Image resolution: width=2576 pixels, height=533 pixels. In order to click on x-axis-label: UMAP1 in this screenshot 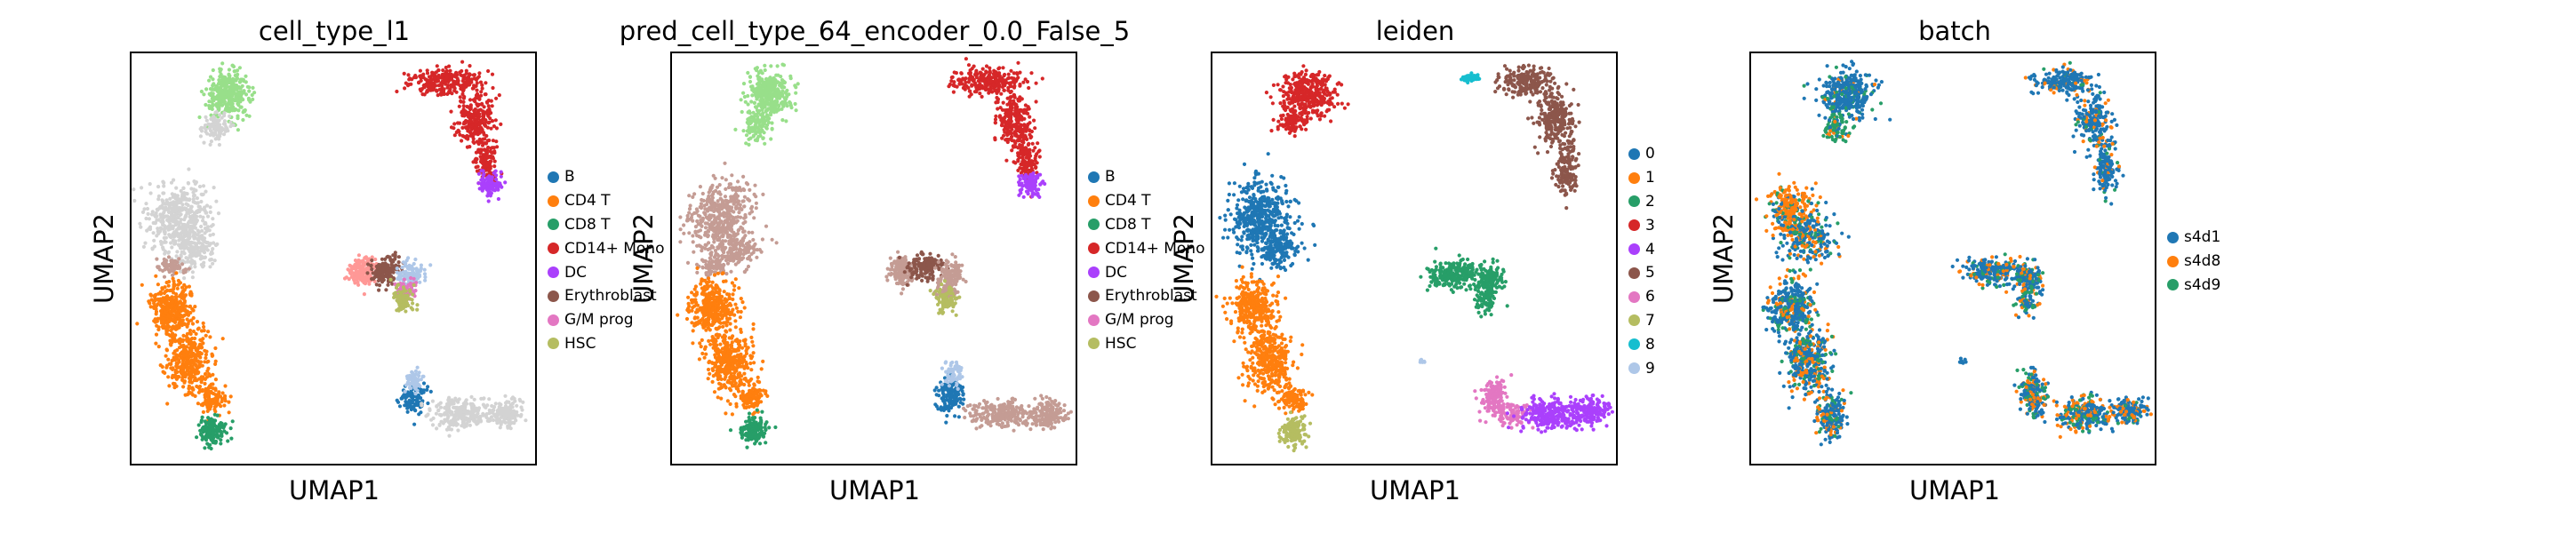, I will do `click(334, 490)`.